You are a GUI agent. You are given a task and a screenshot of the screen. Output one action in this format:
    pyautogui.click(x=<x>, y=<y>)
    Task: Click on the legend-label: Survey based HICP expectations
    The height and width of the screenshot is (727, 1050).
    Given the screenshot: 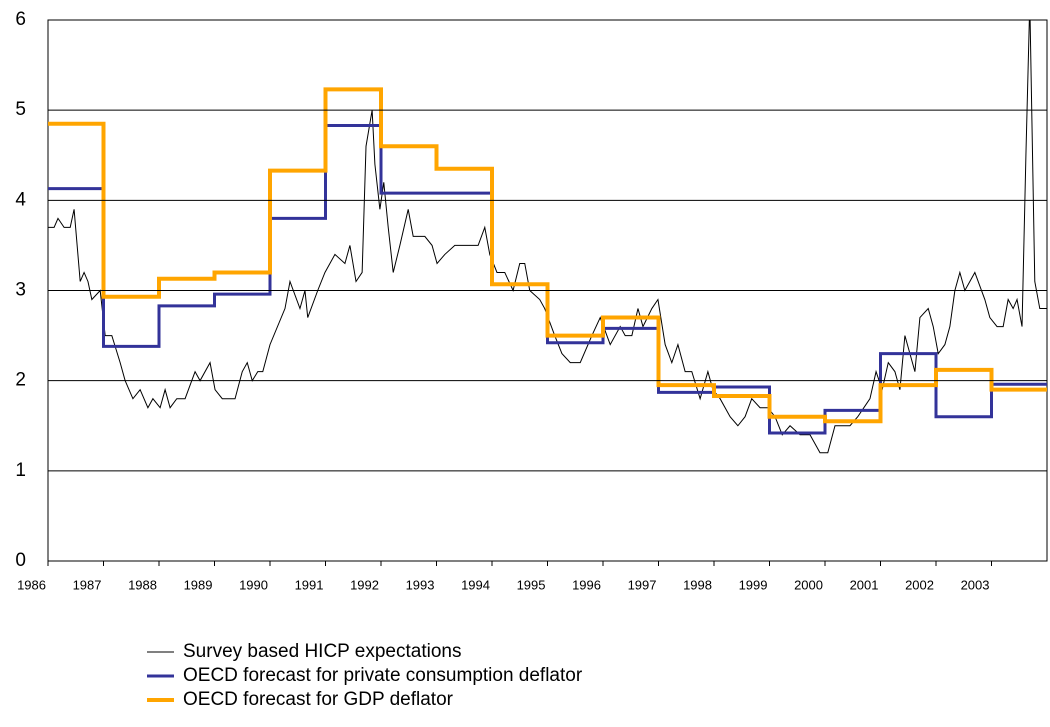 What is the action you would take?
    pyautogui.click(x=322, y=651)
    